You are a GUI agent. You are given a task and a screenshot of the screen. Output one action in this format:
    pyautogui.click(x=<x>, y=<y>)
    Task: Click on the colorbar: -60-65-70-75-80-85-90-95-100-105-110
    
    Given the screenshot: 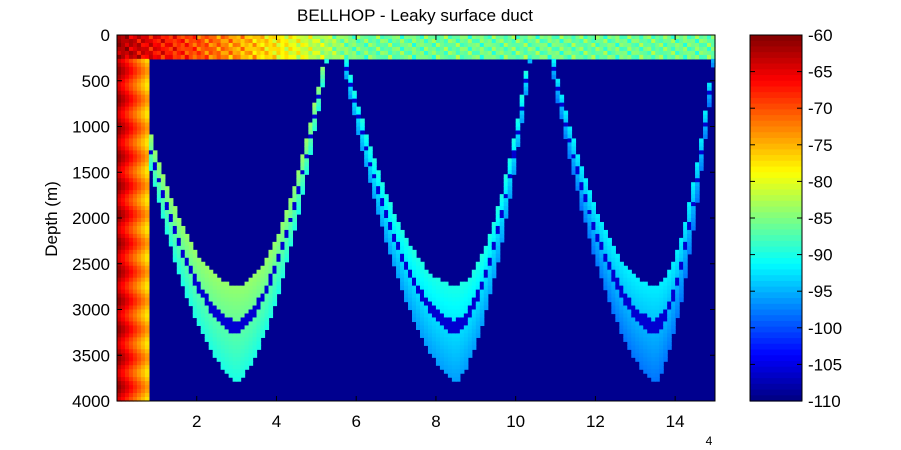 What is the action you would take?
    pyautogui.click(x=795, y=218)
    